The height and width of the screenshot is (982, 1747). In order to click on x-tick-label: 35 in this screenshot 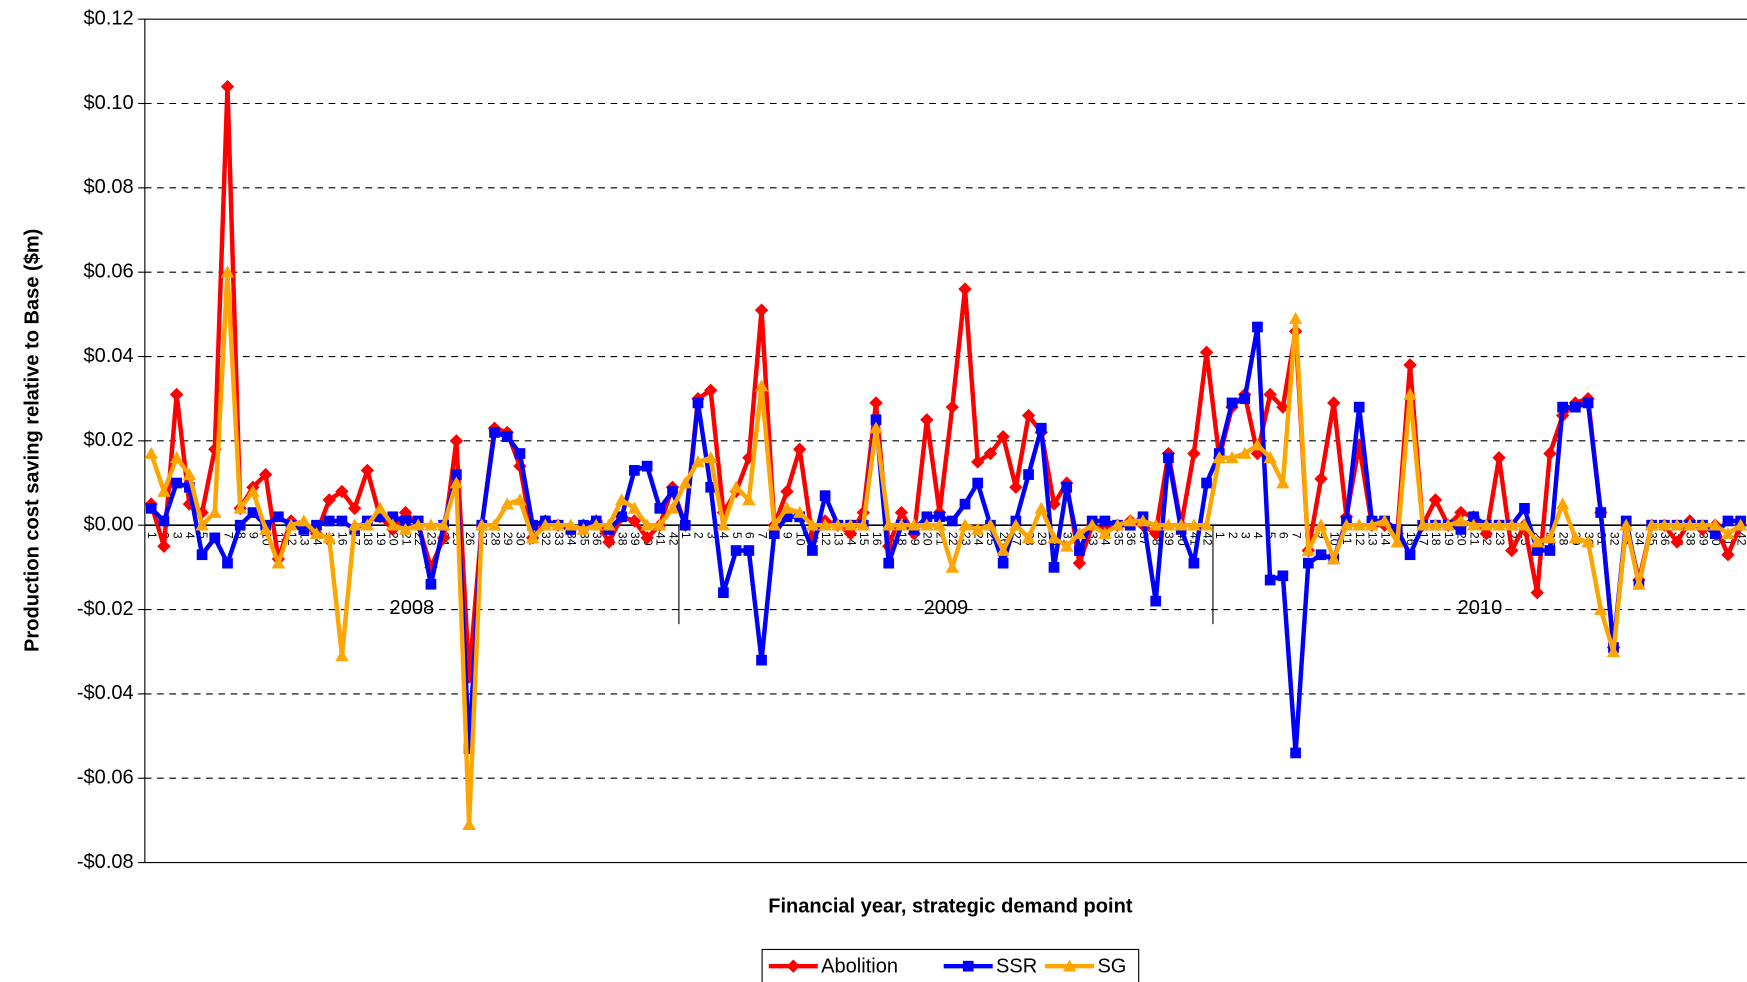, I will do `click(1118, 539)`.